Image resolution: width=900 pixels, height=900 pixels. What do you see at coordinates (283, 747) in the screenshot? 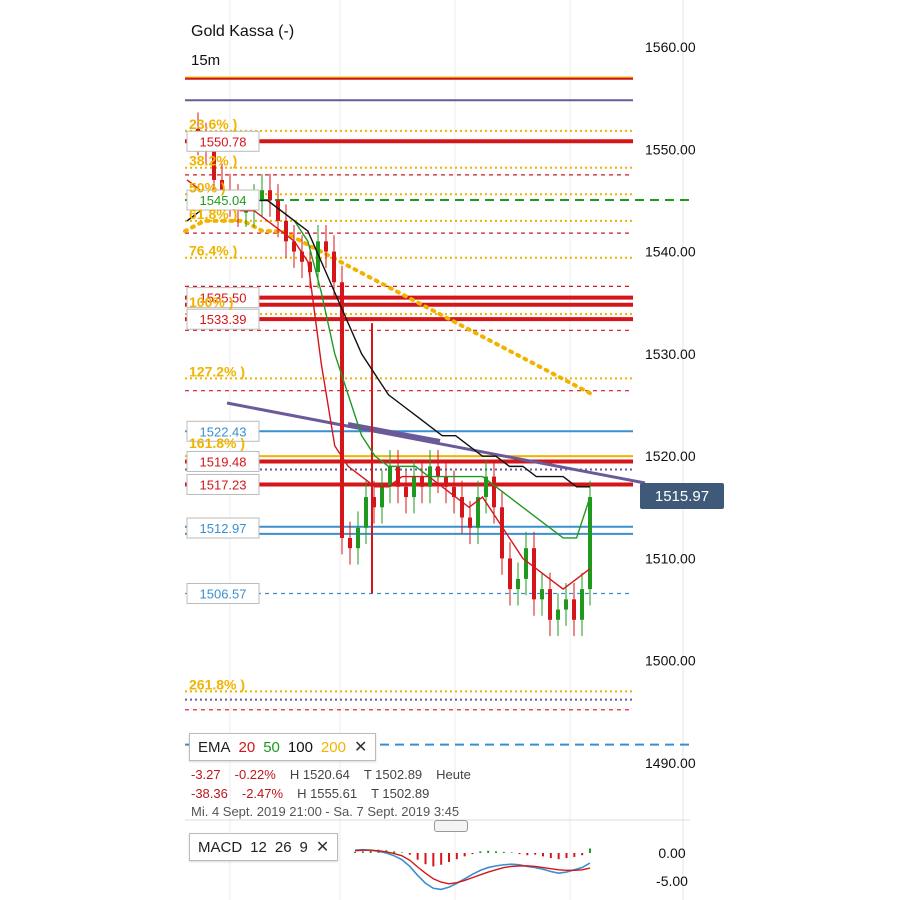
I see `ema-legend: EMA 20 50 100 200 ✕` at bounding box center [283, 747].